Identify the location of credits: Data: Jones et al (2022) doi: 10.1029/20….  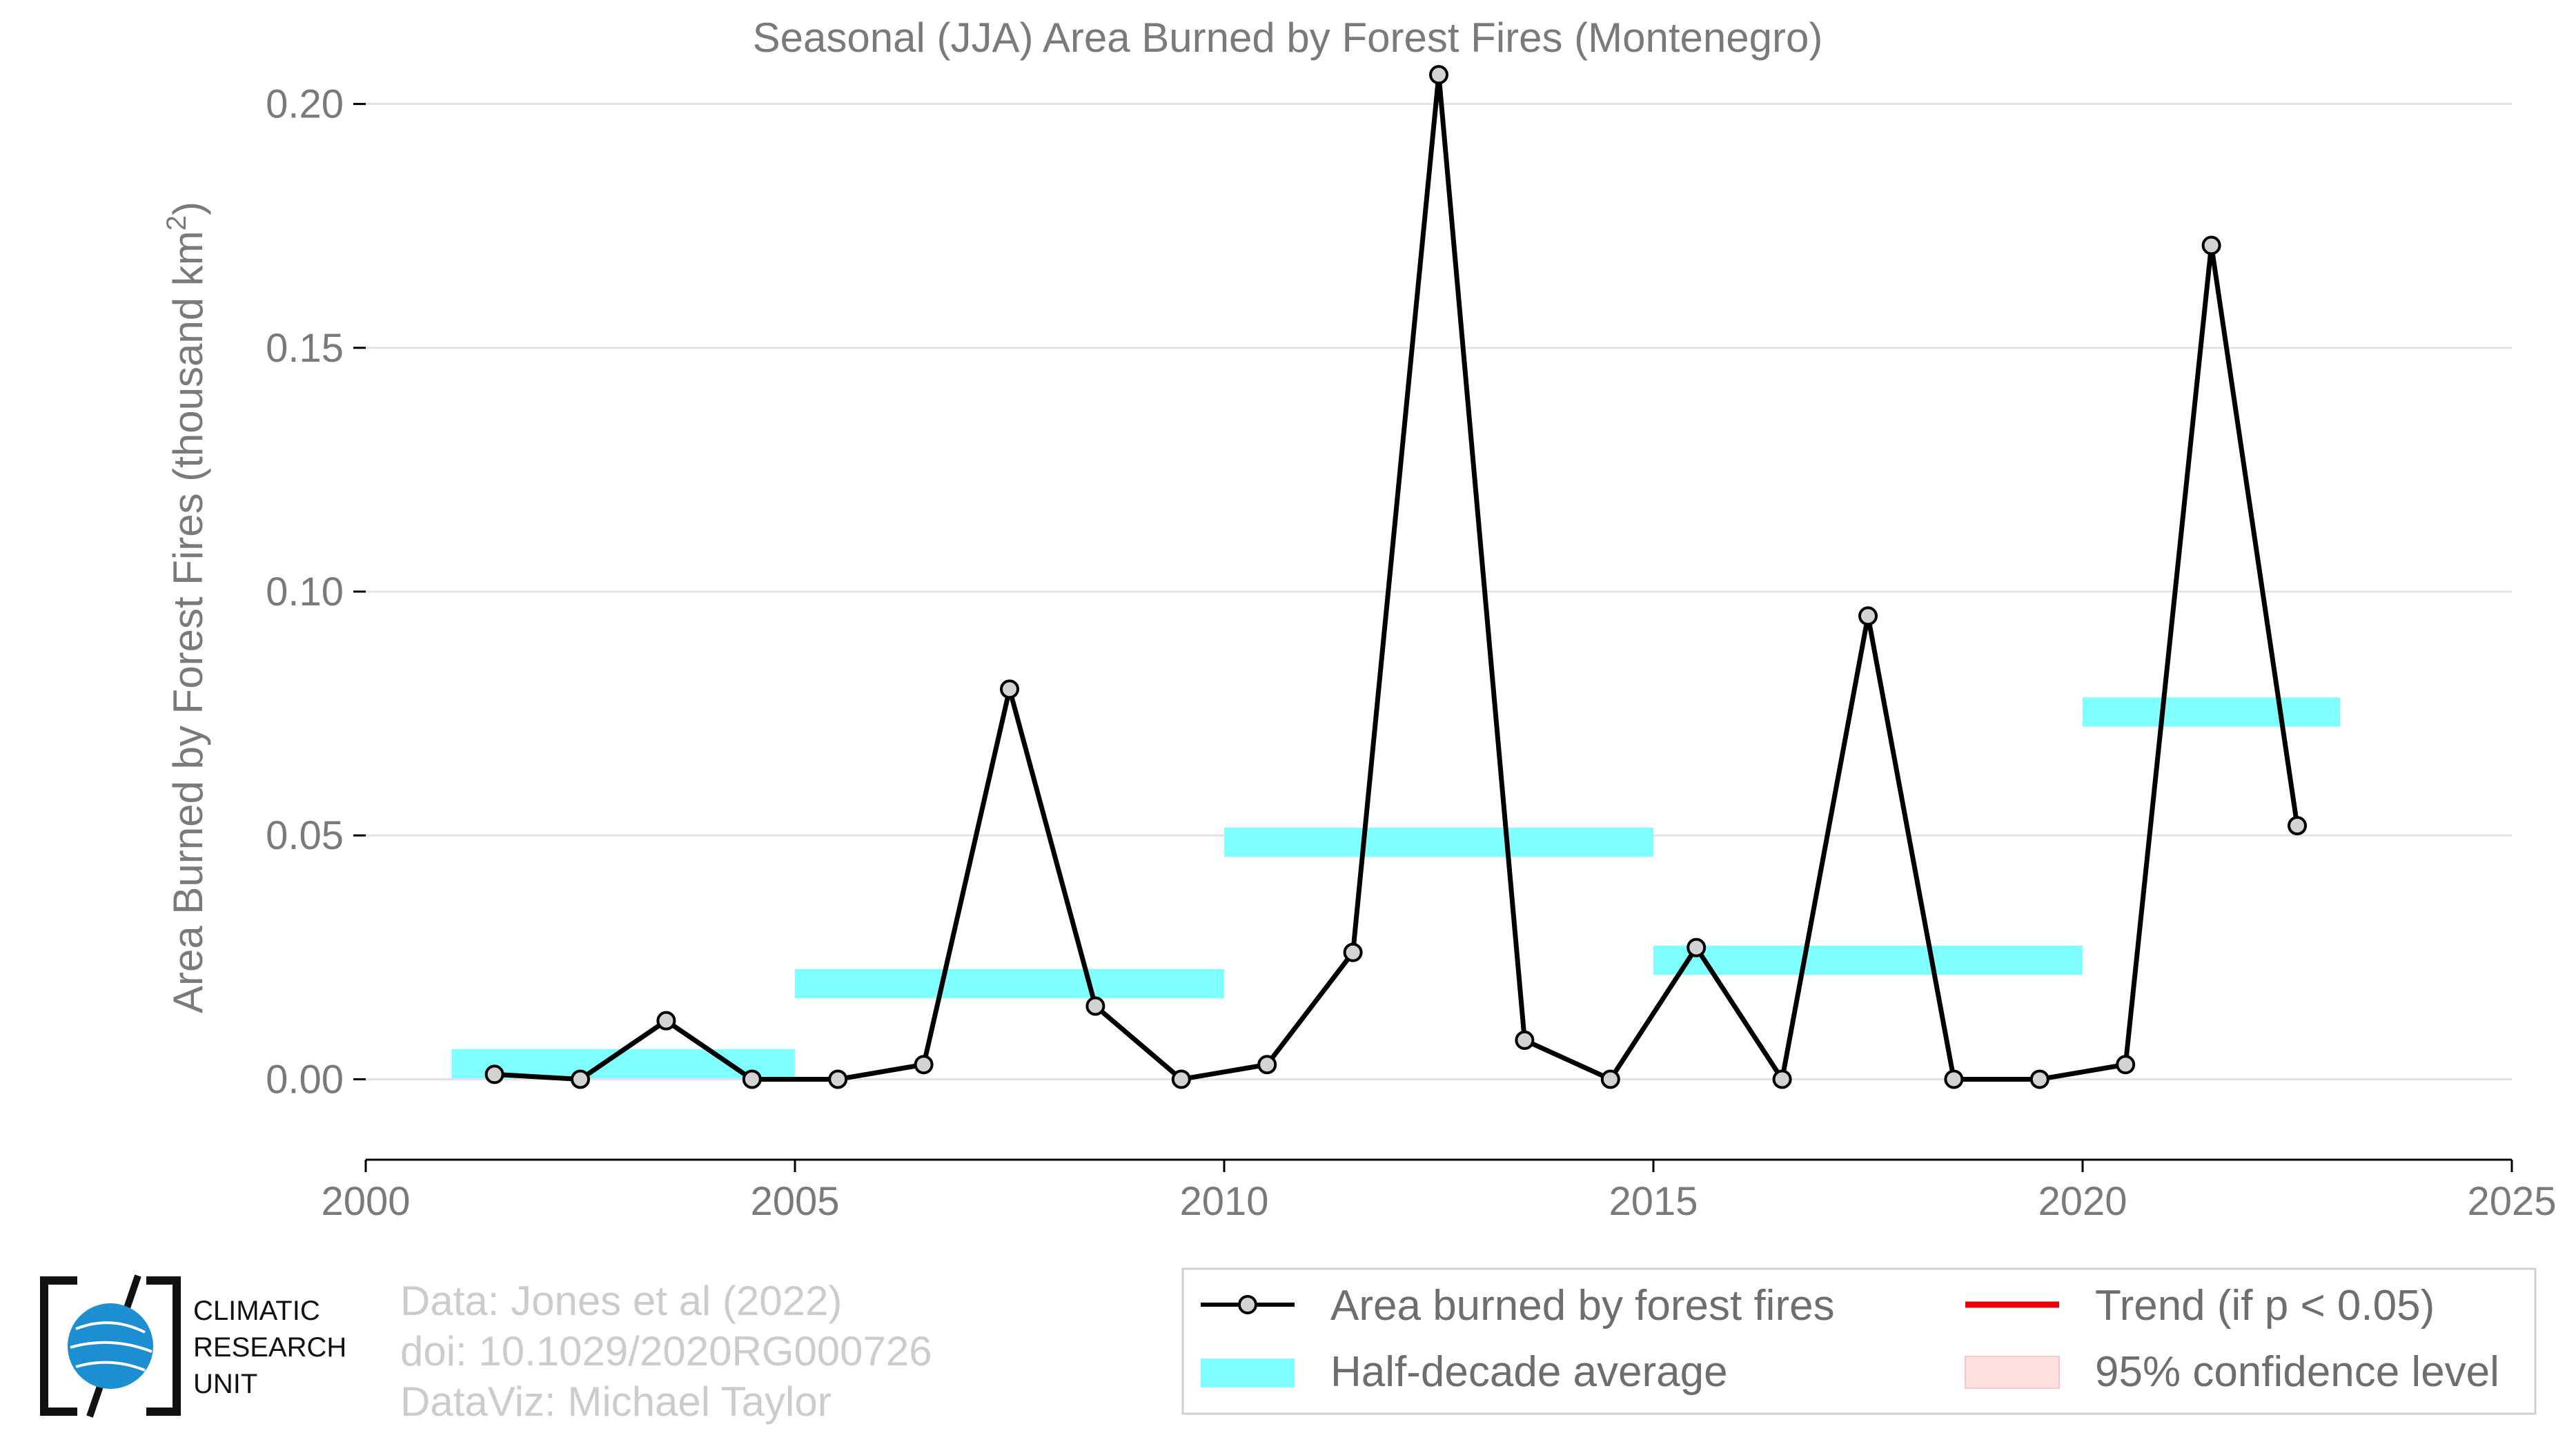
(666, 1352).